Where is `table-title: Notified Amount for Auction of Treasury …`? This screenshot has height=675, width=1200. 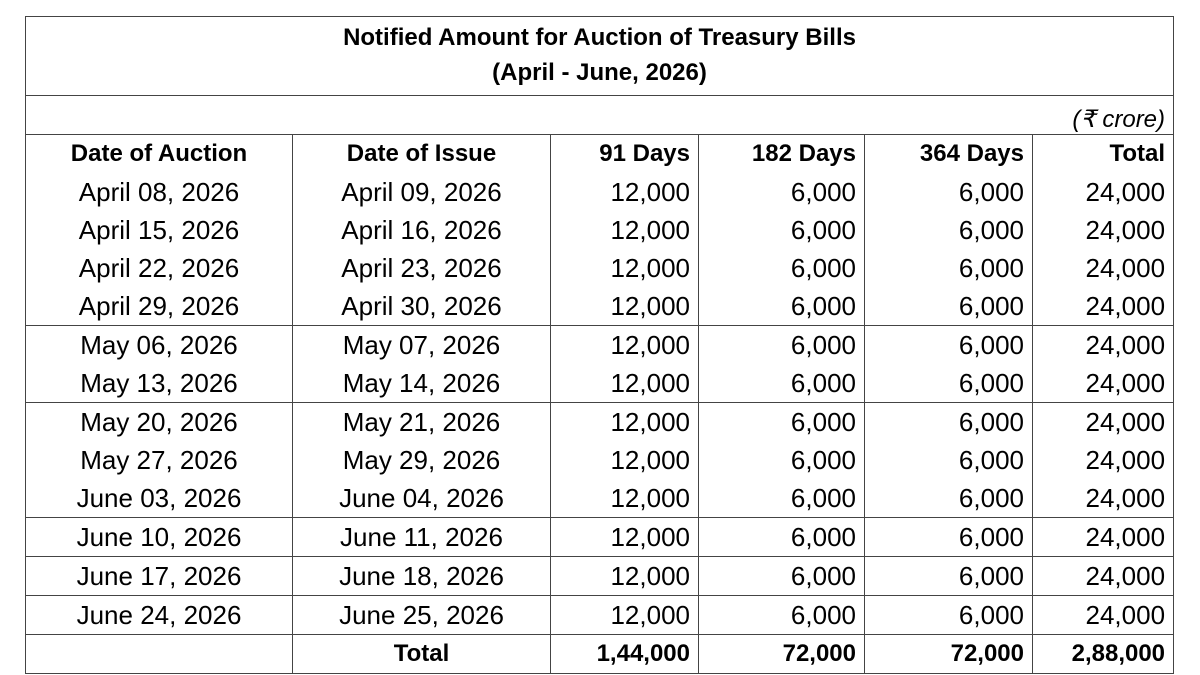 table-title: Notified Amount for Auction of Treasury … is located at coordinates (599, 56).